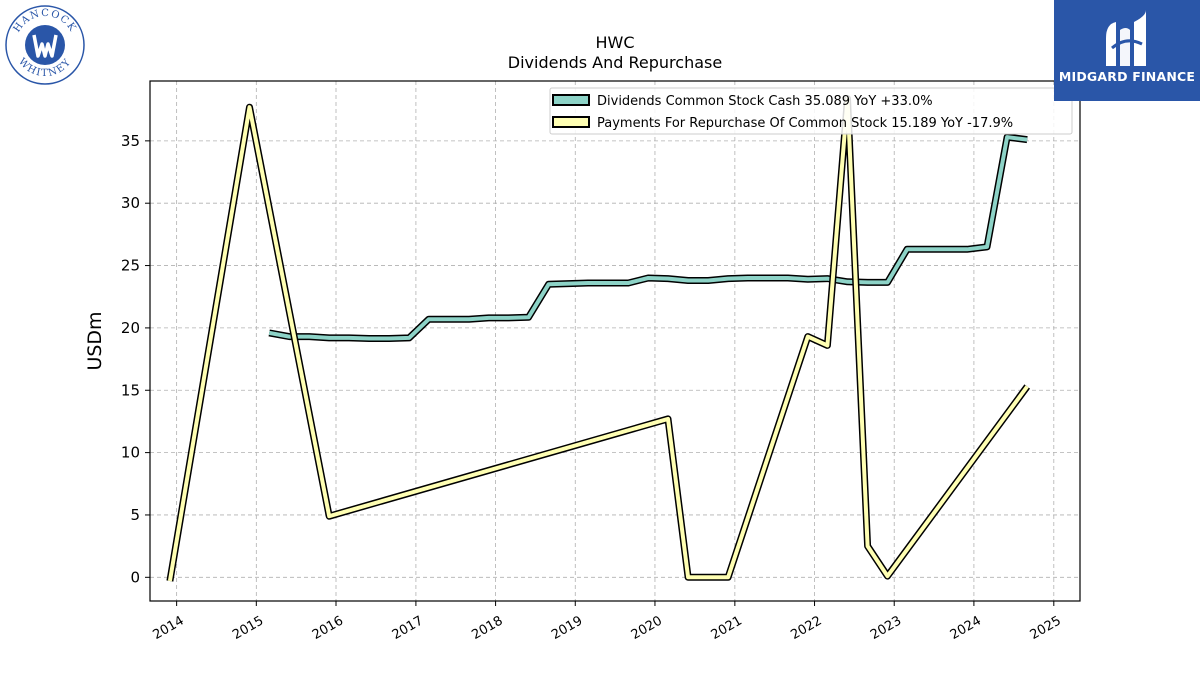 The width and height of the screenshot is (1200, 675). What do you see at coordinates (130, 203) in the screenshot?
I see `y-tick-label: 30` at bounding box center [130, 203].